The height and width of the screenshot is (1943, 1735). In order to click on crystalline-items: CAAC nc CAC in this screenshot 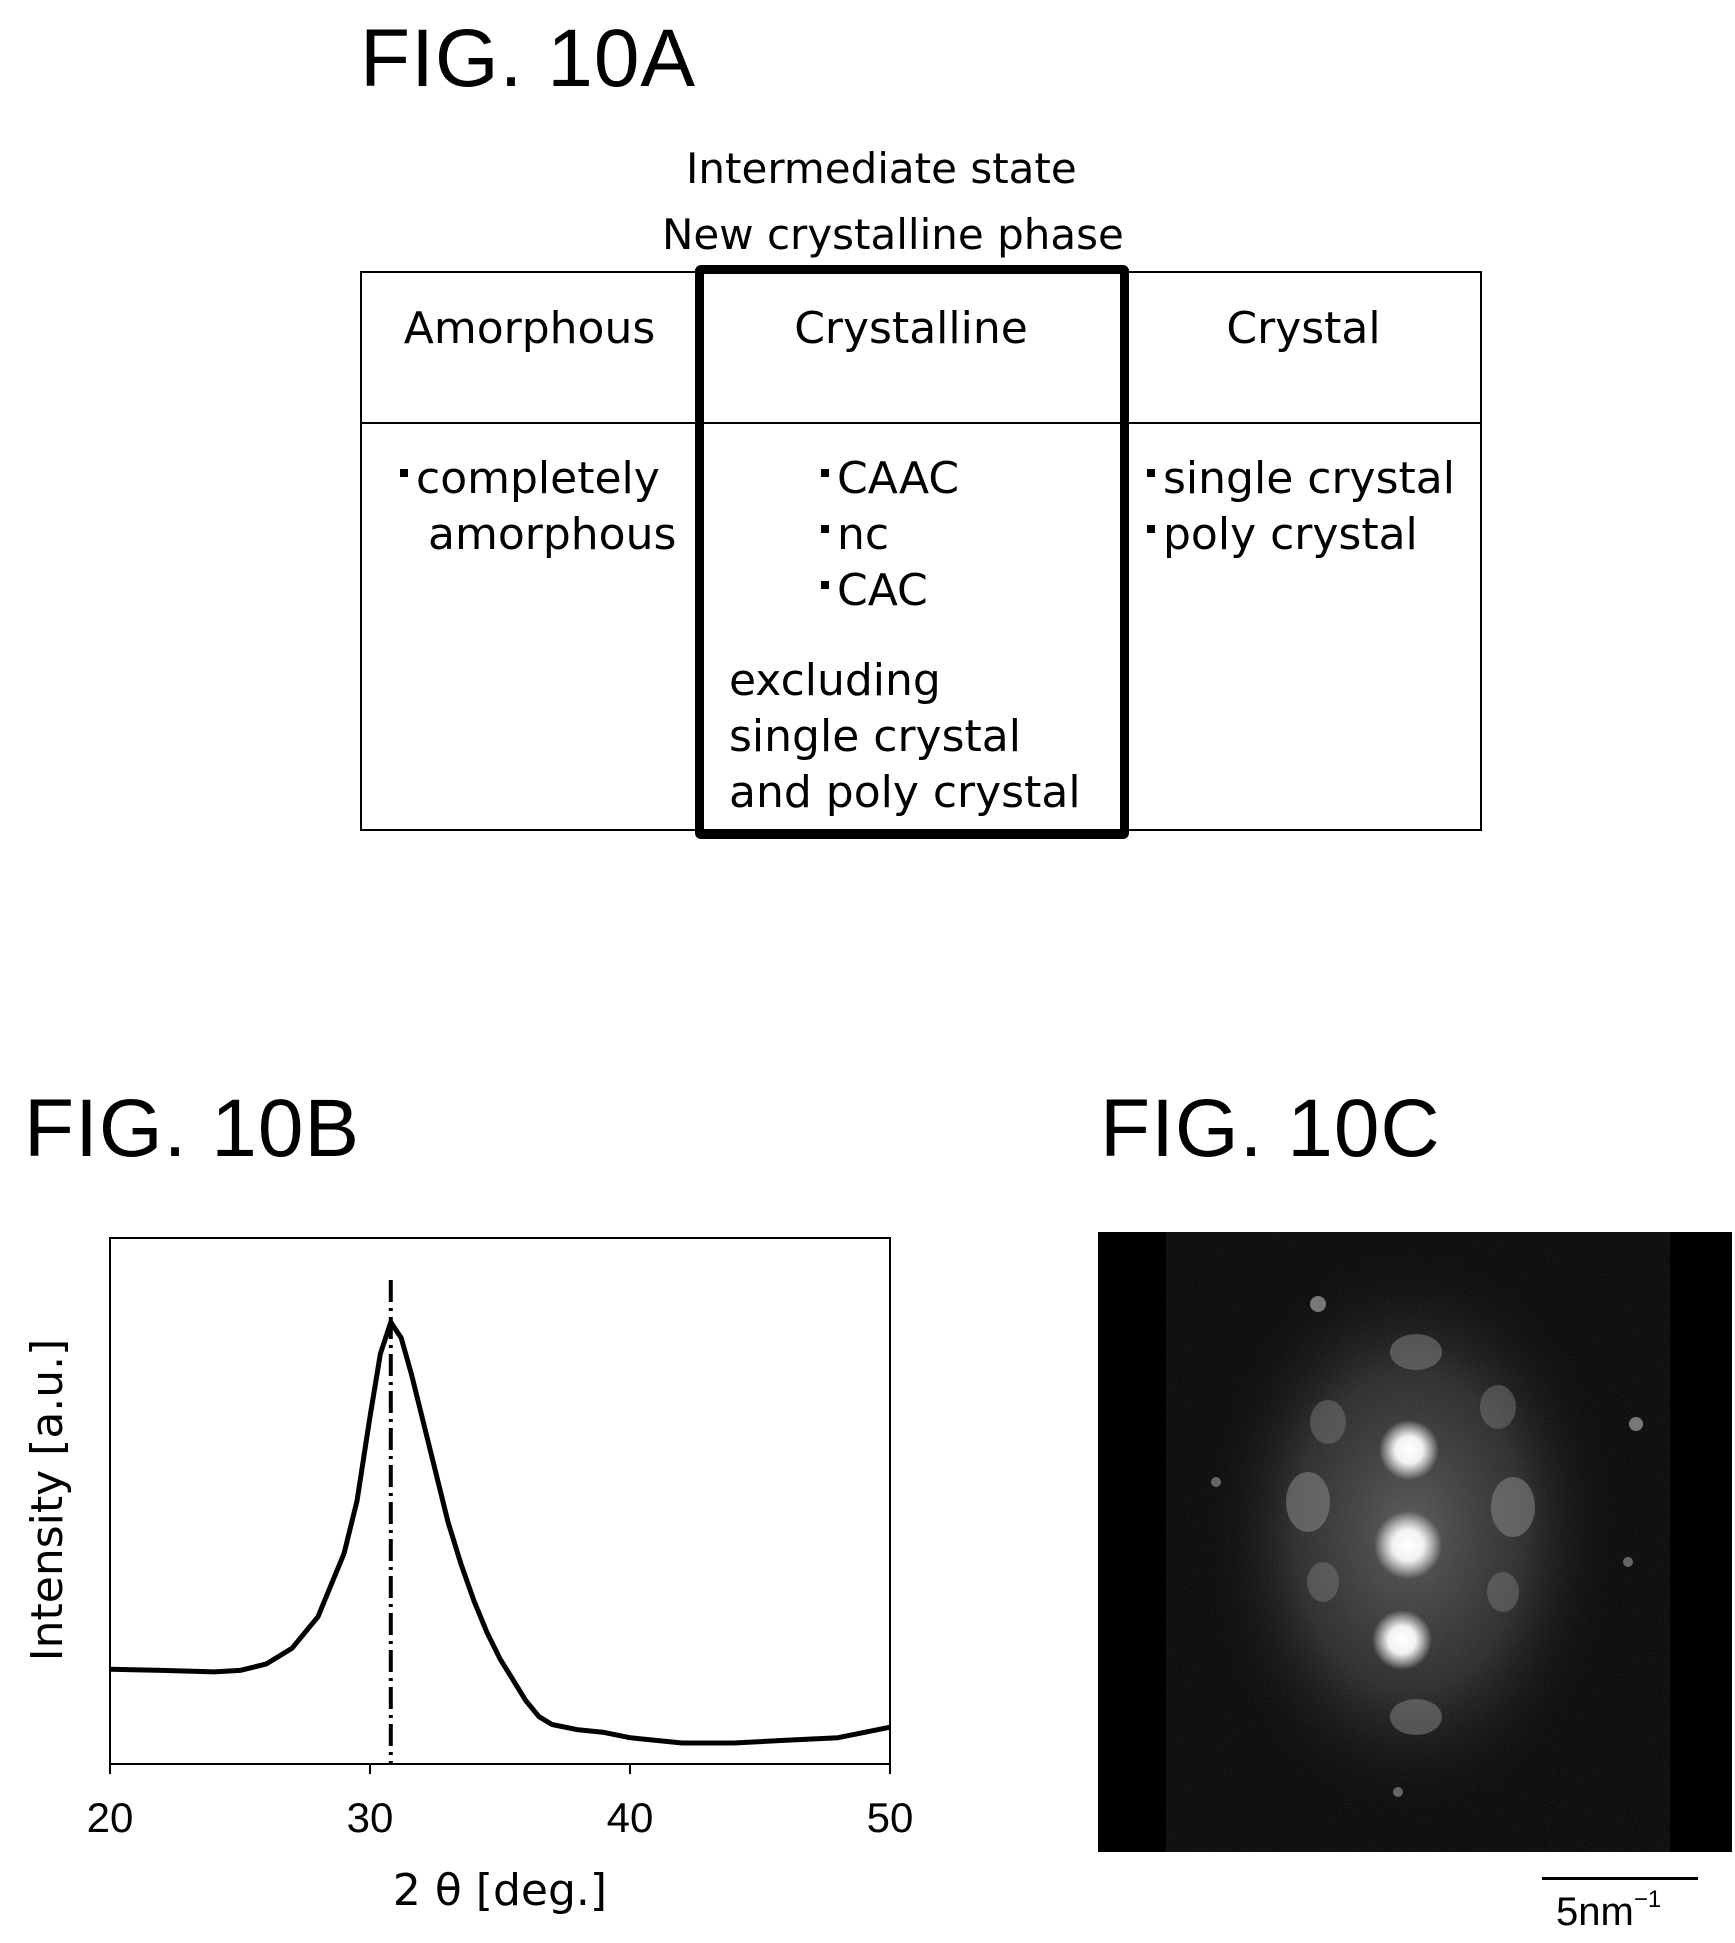, I will do `click(890, 535)`.